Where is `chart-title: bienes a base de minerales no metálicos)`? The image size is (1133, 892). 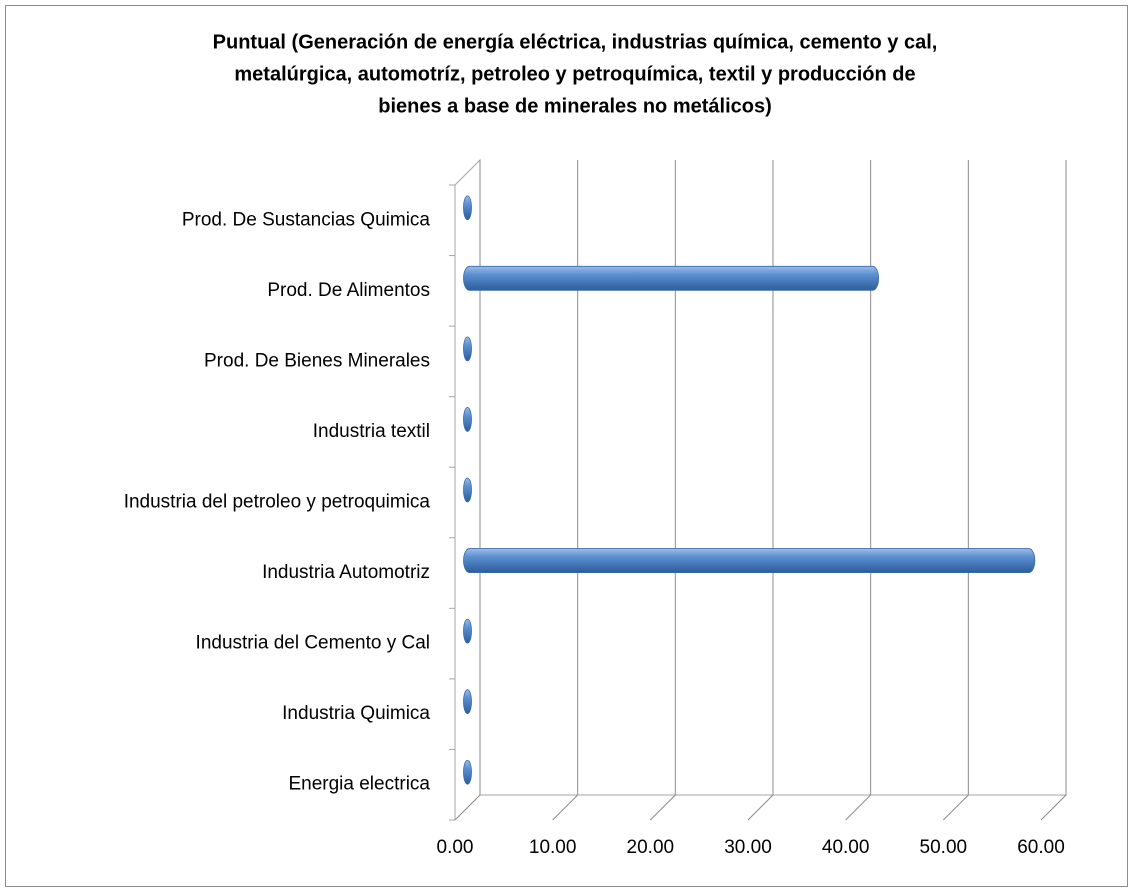 chart-title: bienes a base de minerales no metálicos) is located at coordinates (575, 106).